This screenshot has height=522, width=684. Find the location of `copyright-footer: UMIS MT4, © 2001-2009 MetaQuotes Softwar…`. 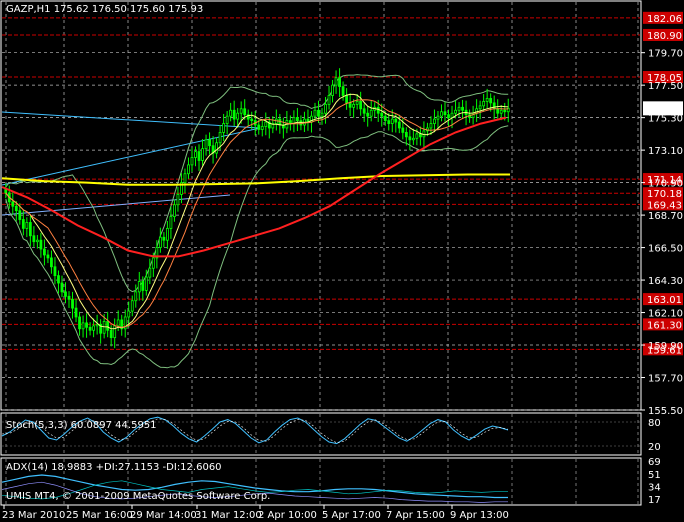

copyright-footer: UMIS MT4, © 2001-2009 MetaQuotes Softwar… is located at coordinates (138, 496).